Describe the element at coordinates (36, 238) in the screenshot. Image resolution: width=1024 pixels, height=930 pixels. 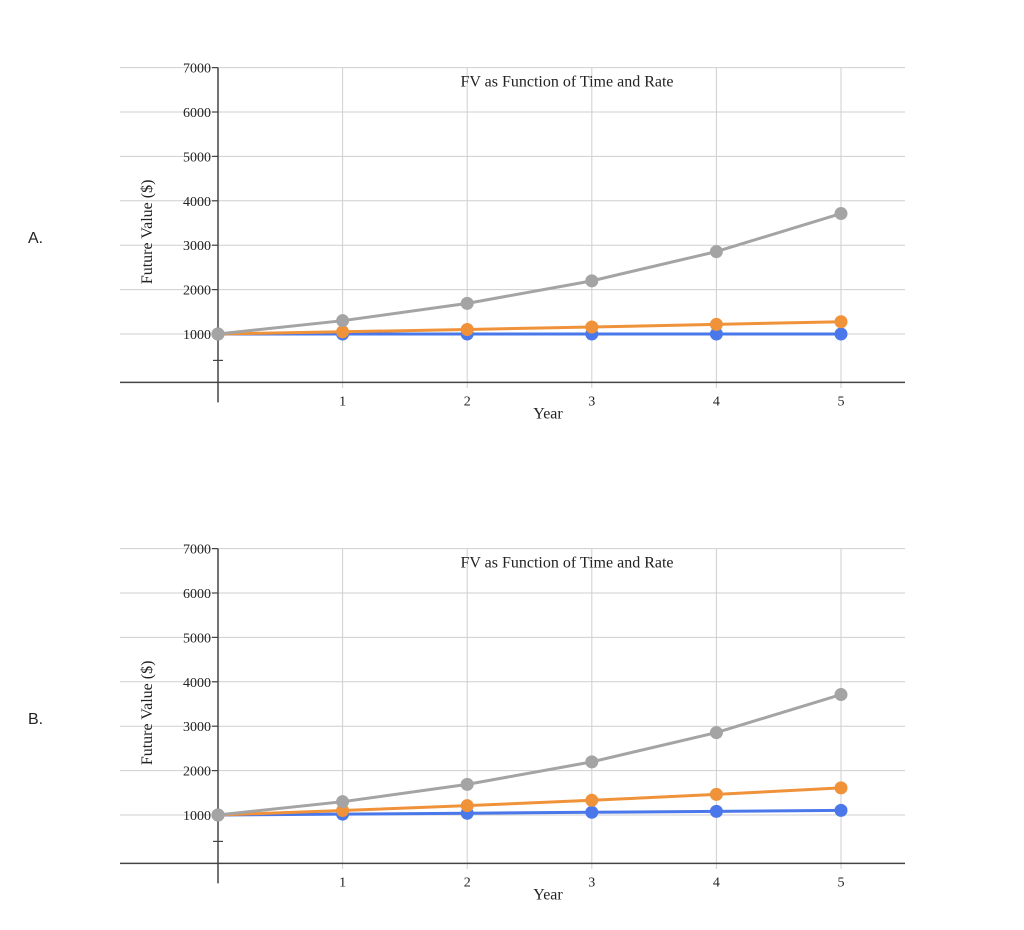
I see `panel-a-label: A.` at that location.